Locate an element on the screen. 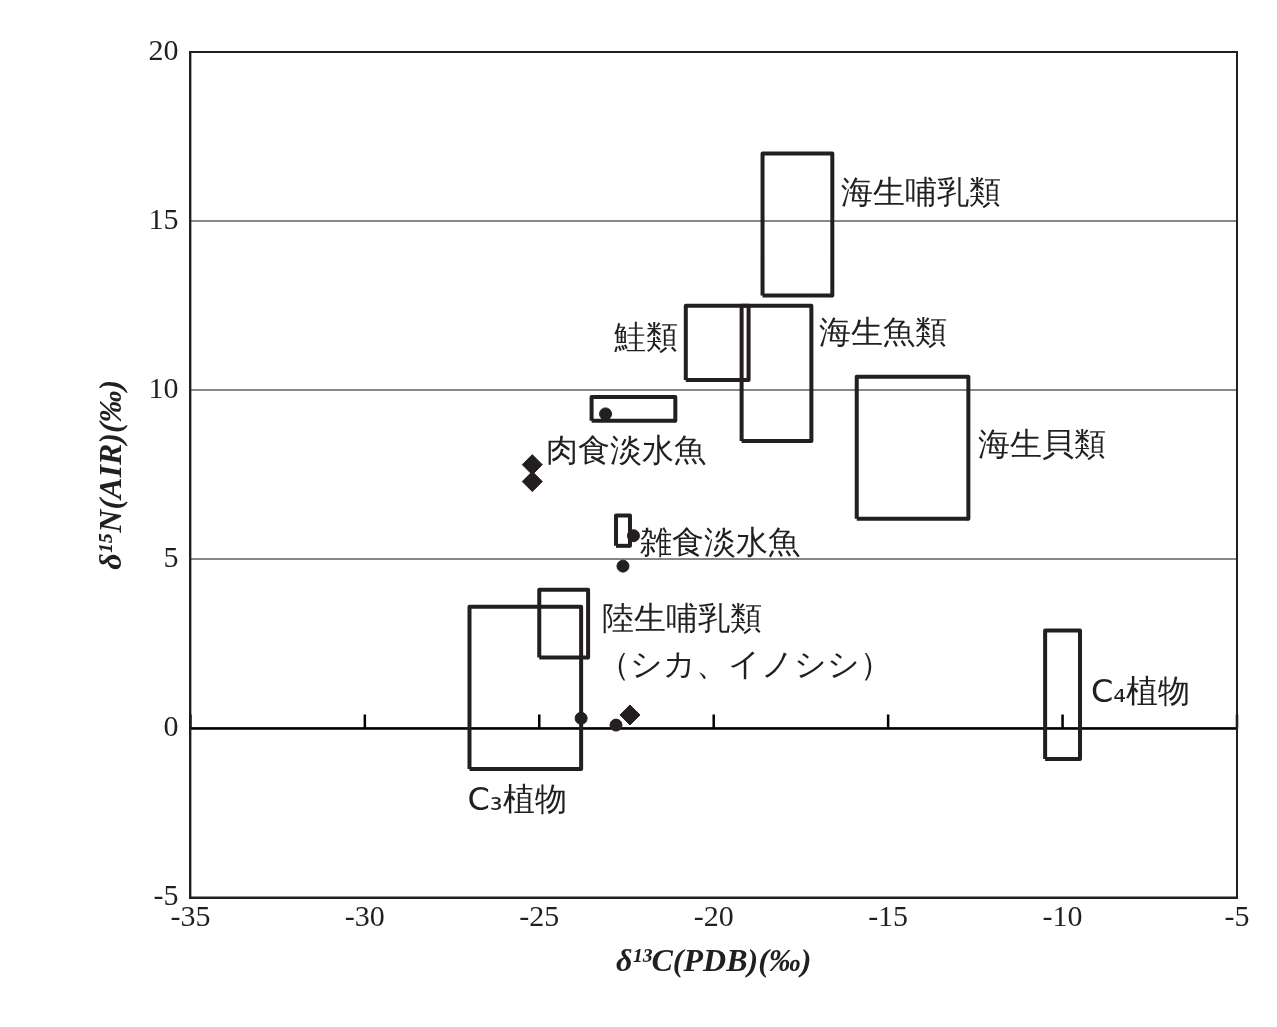 This screenshot has height=1027, width=1277. y-tick-label: 10 is located at coordinates (163, 388).